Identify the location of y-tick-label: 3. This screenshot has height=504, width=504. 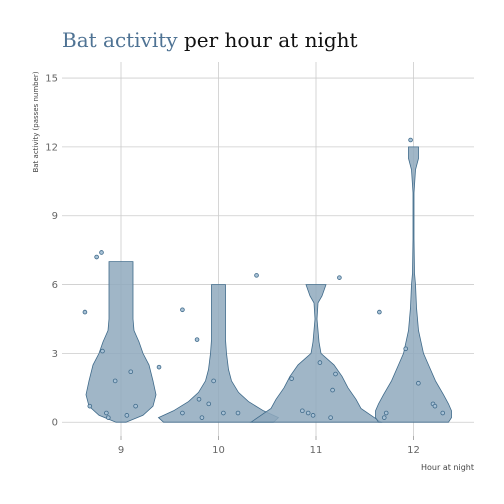
(55, 354).